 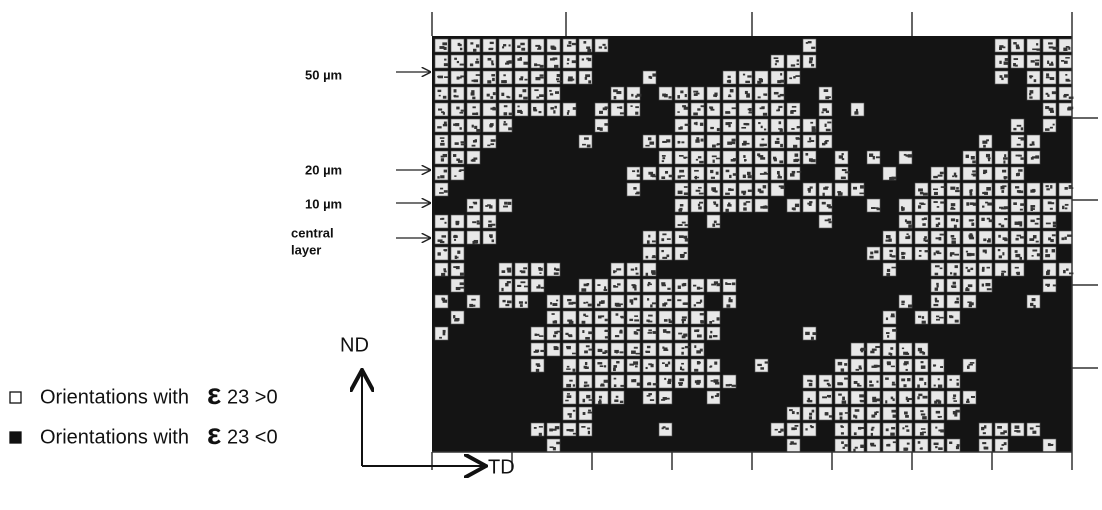 I want to click on depth-arrows, so click(x=413, y=155).